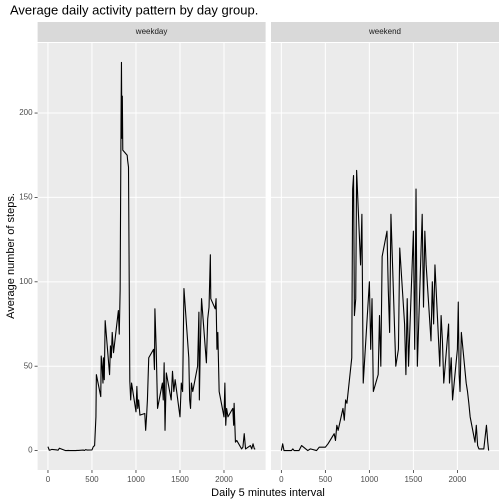 The width and height of the screenshot is (504, 504). I want to click on x-axis-label: Daily 5 minutes interval, so click(268, 493).